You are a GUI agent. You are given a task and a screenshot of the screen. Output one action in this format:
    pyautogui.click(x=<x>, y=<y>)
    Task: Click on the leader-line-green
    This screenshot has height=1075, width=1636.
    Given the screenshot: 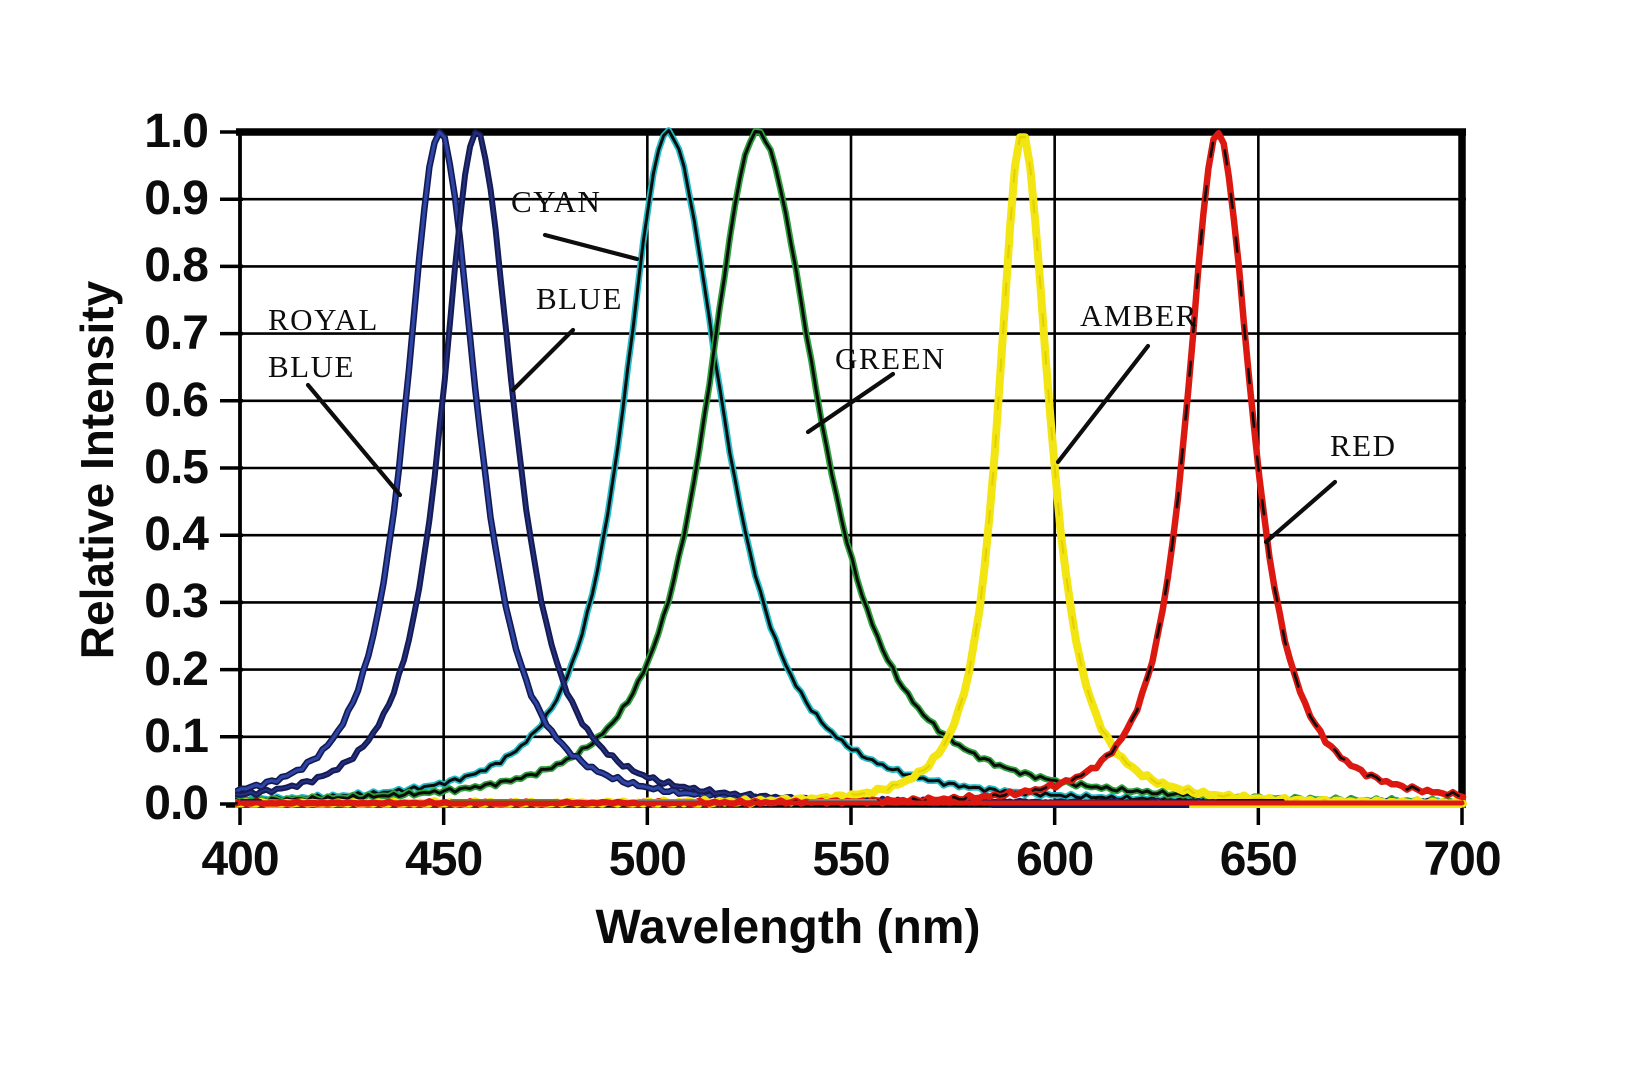 What is the action you would take?
    pyautogui.click(x=850, y=403)
    